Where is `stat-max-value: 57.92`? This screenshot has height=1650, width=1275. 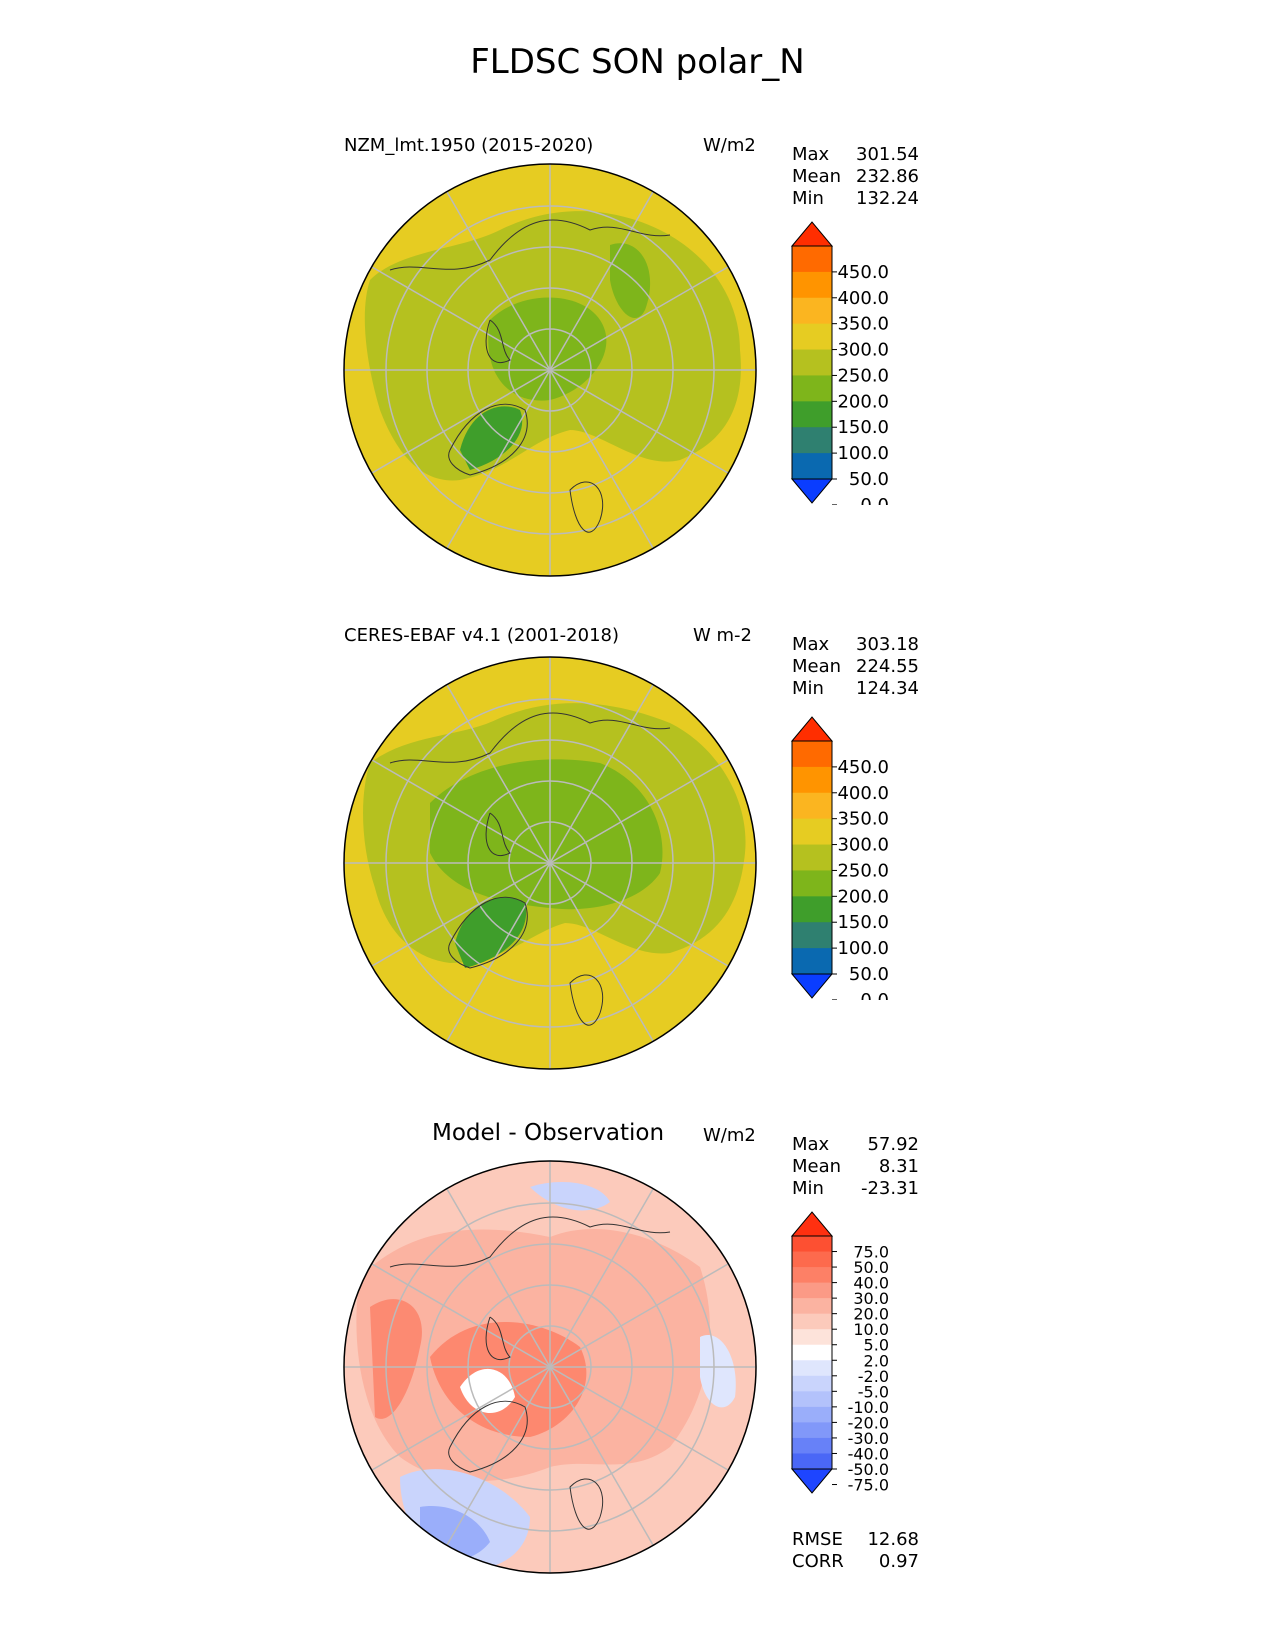 stat-max-value: 57.92 is located at coordinates (893, 1144).